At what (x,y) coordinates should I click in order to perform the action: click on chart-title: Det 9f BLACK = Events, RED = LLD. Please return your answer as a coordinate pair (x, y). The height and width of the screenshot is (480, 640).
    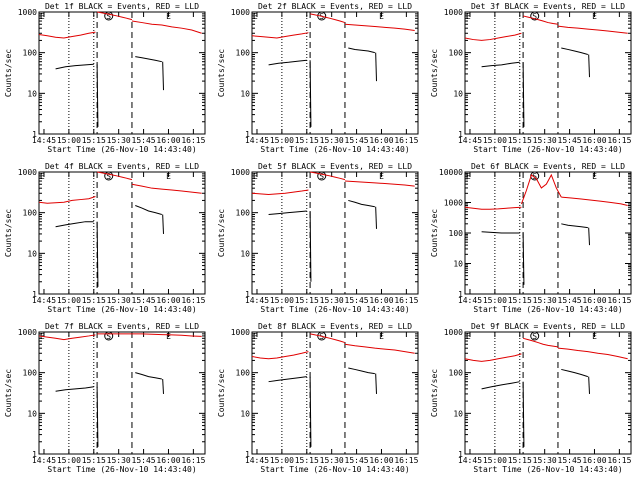
    Looking at the image, I should click on (548, 326).